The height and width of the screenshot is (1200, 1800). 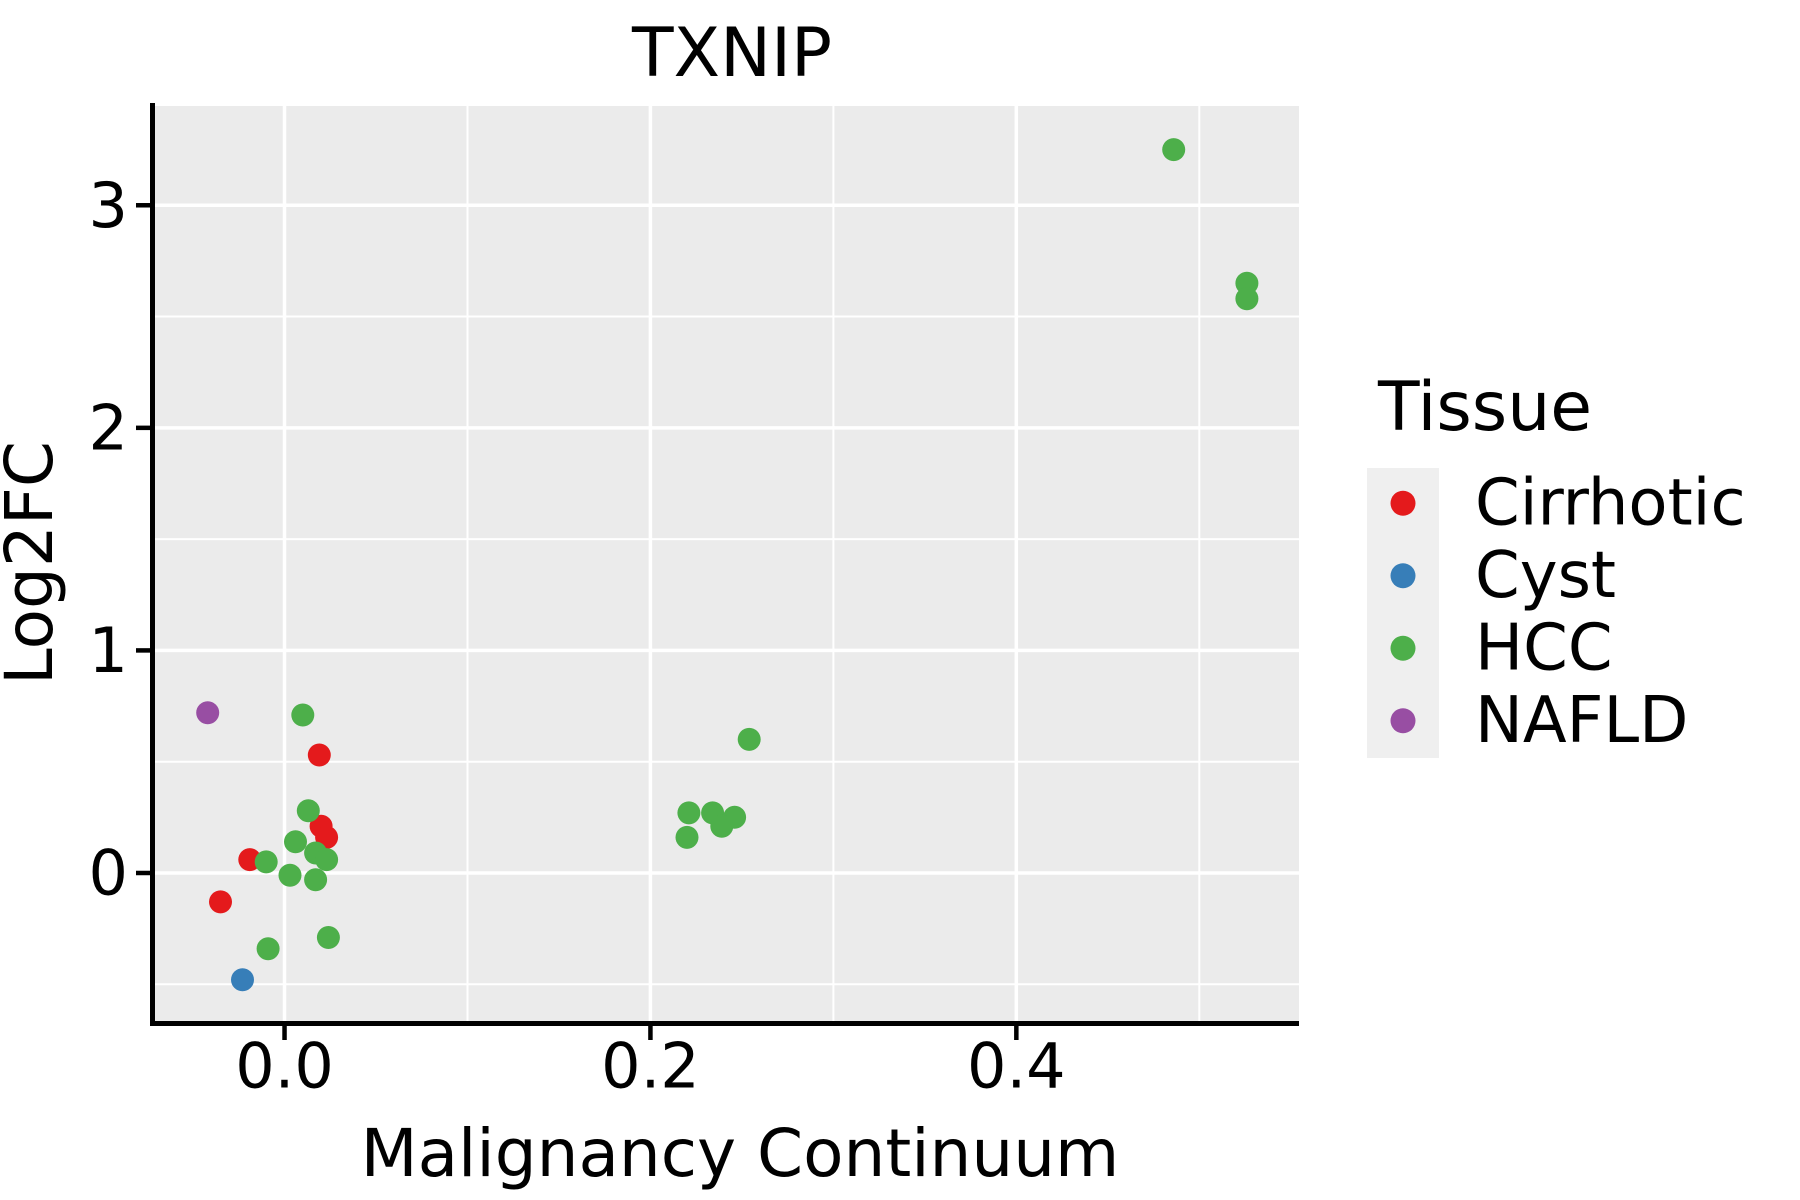 I want to click on legend-swatch-cyst, so click(x=1403, y=576).